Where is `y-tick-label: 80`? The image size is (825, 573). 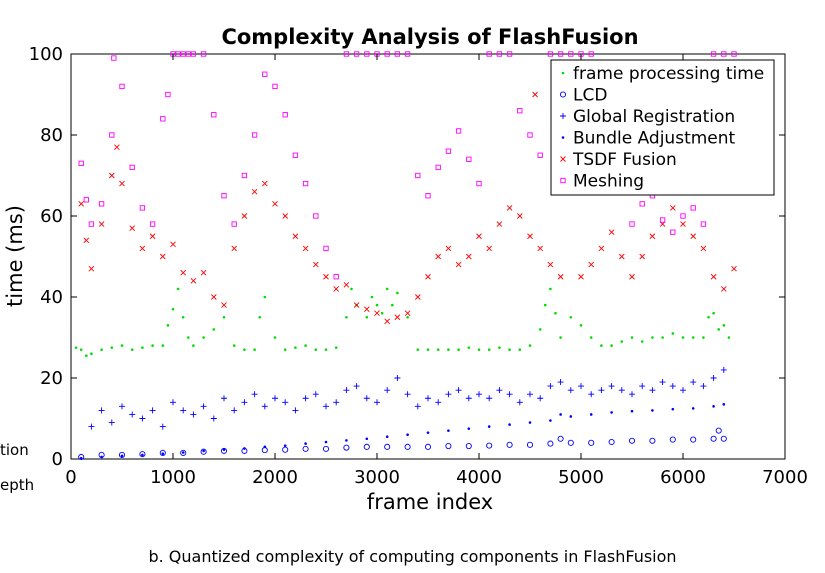 y-tick-label: 80 is located at coordinates (51, 135).